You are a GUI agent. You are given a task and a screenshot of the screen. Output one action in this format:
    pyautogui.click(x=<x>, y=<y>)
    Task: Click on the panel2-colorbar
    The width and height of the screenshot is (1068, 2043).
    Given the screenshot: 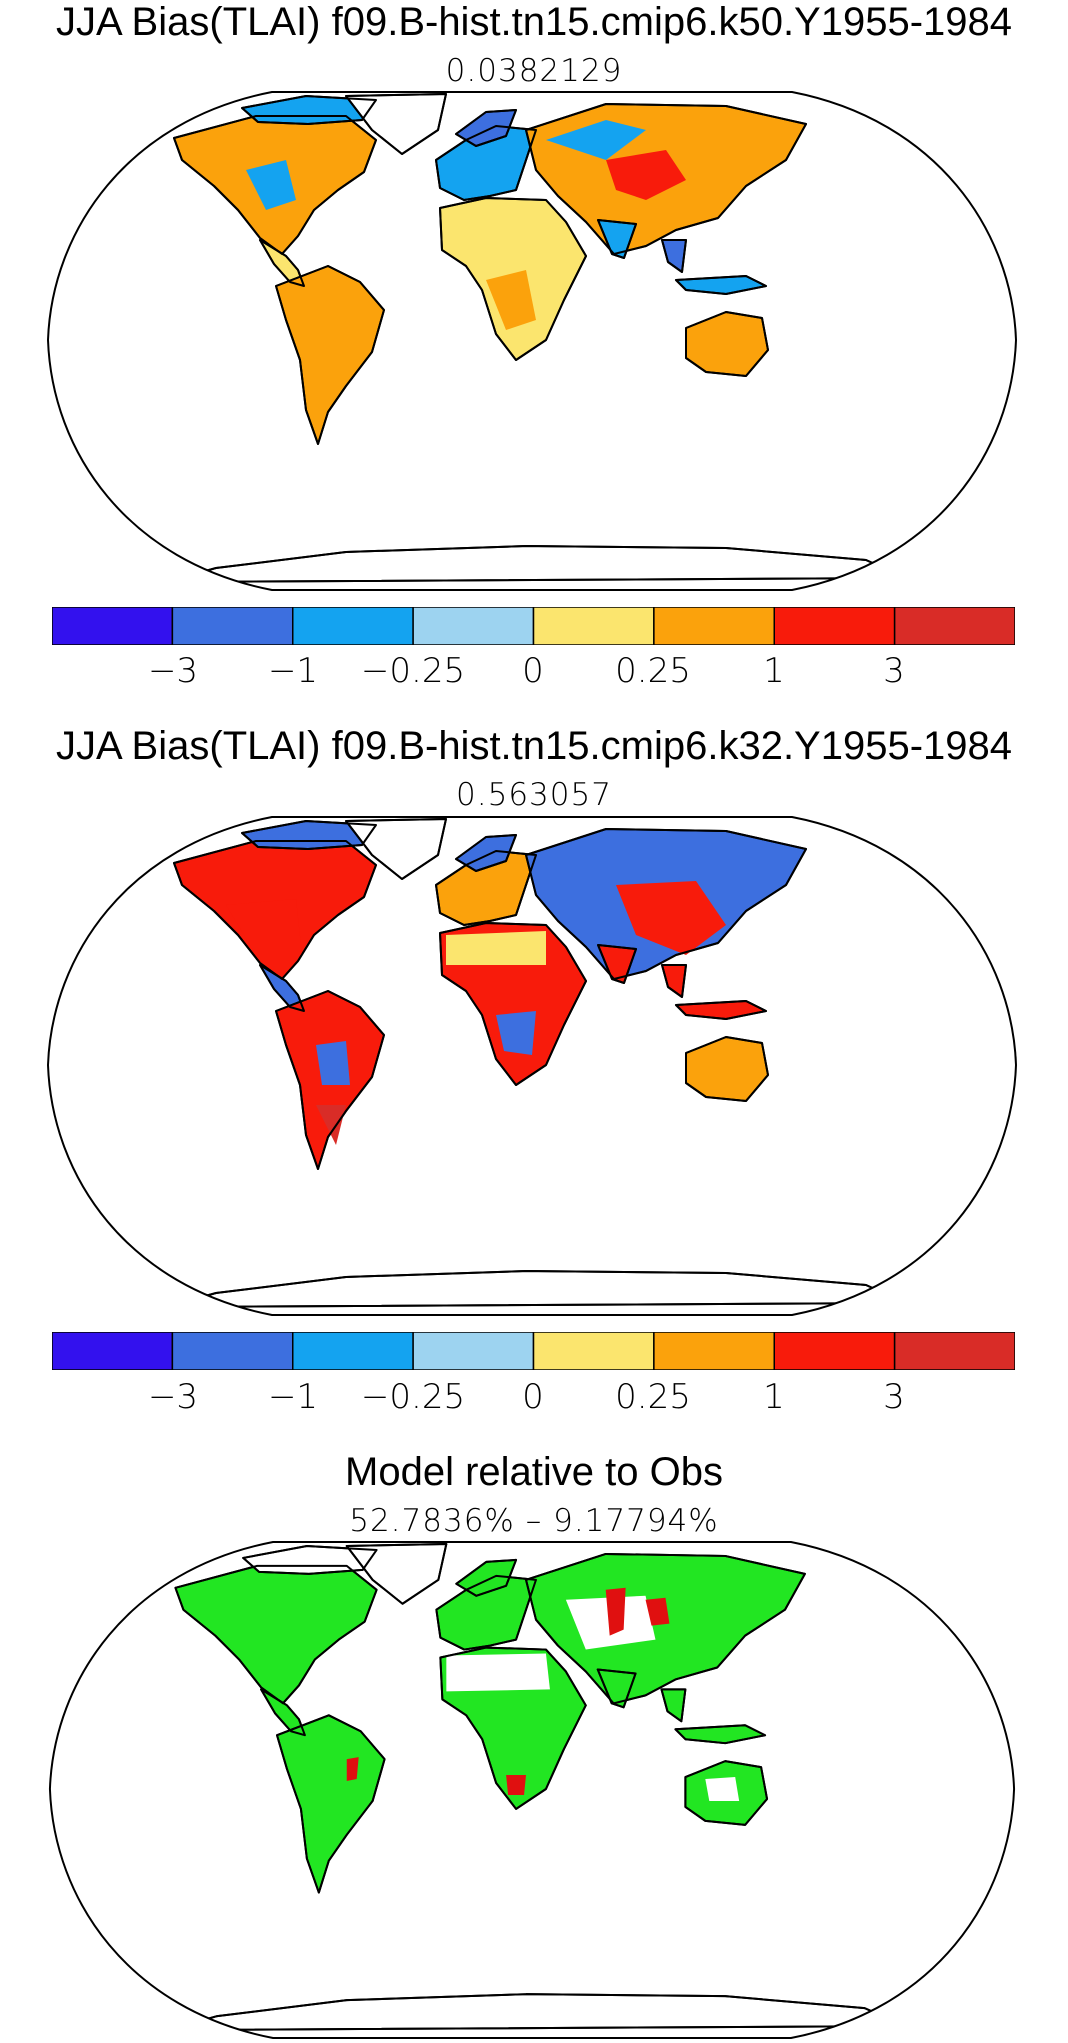 What is the action you would take?
    pyautogui.click(x=533, y=1351)
    